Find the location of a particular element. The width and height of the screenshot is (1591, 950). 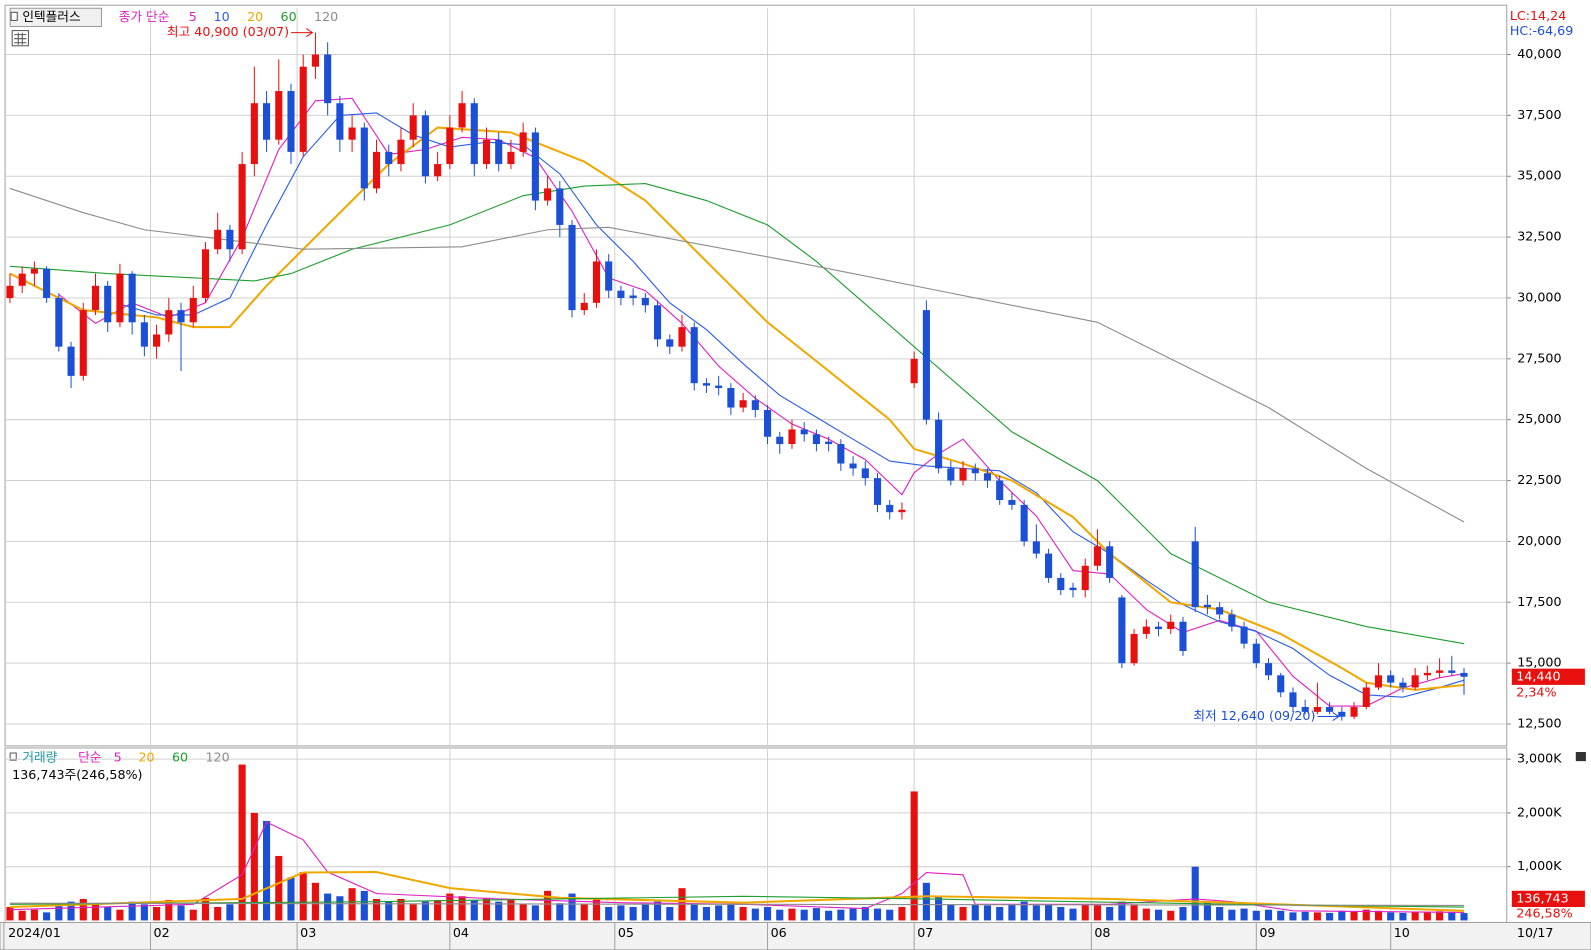

x-tick-label: 04 is located at coordinates (461, 932).